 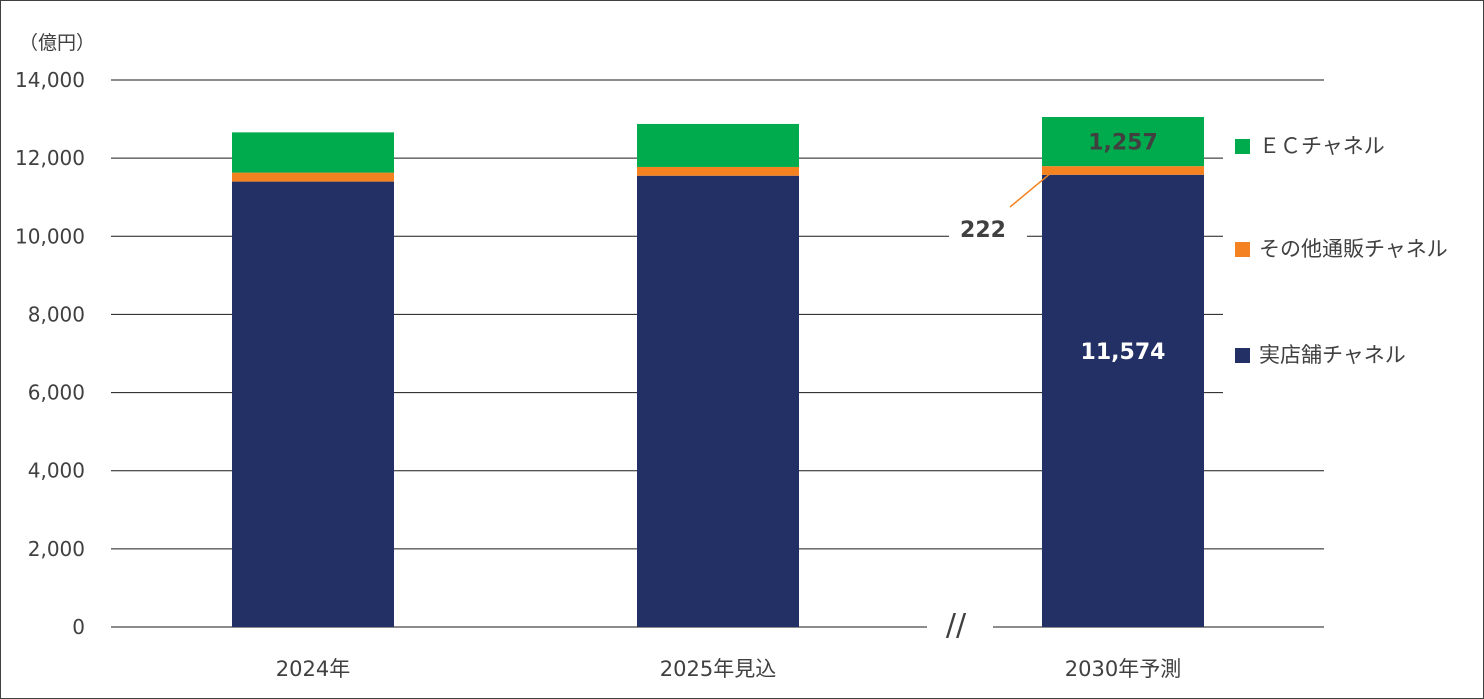 What do you see at coordinates (56, 393) in the screenshot?
I see `y-tick-label: 6,000` at bounding box center [56, 393].